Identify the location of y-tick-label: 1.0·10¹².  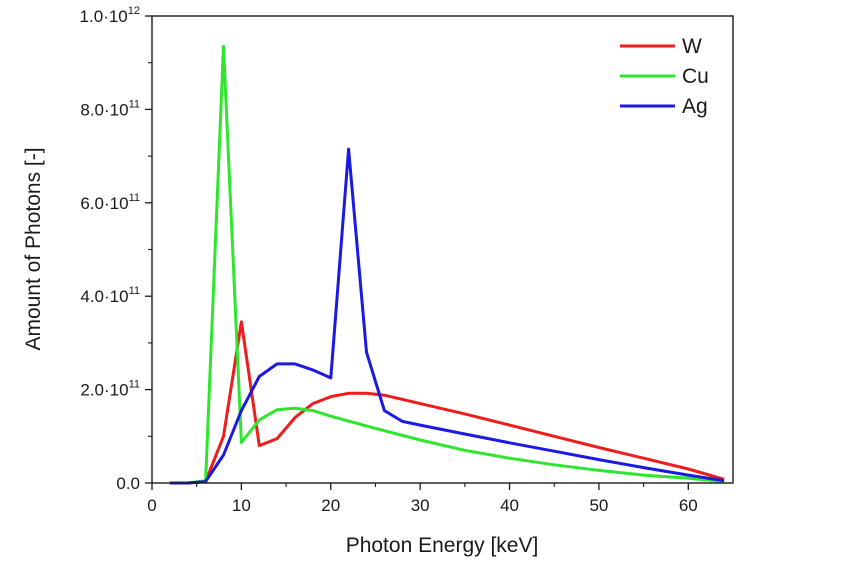
(110, 15).